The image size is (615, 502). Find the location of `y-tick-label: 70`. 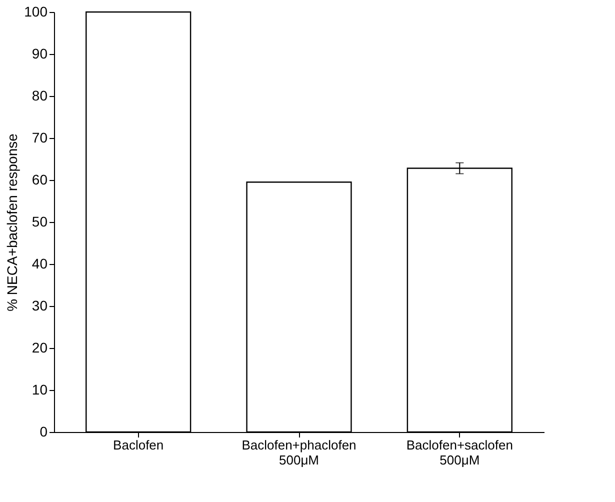

y-tick-label: 70 is located at coordinates (40, 138).